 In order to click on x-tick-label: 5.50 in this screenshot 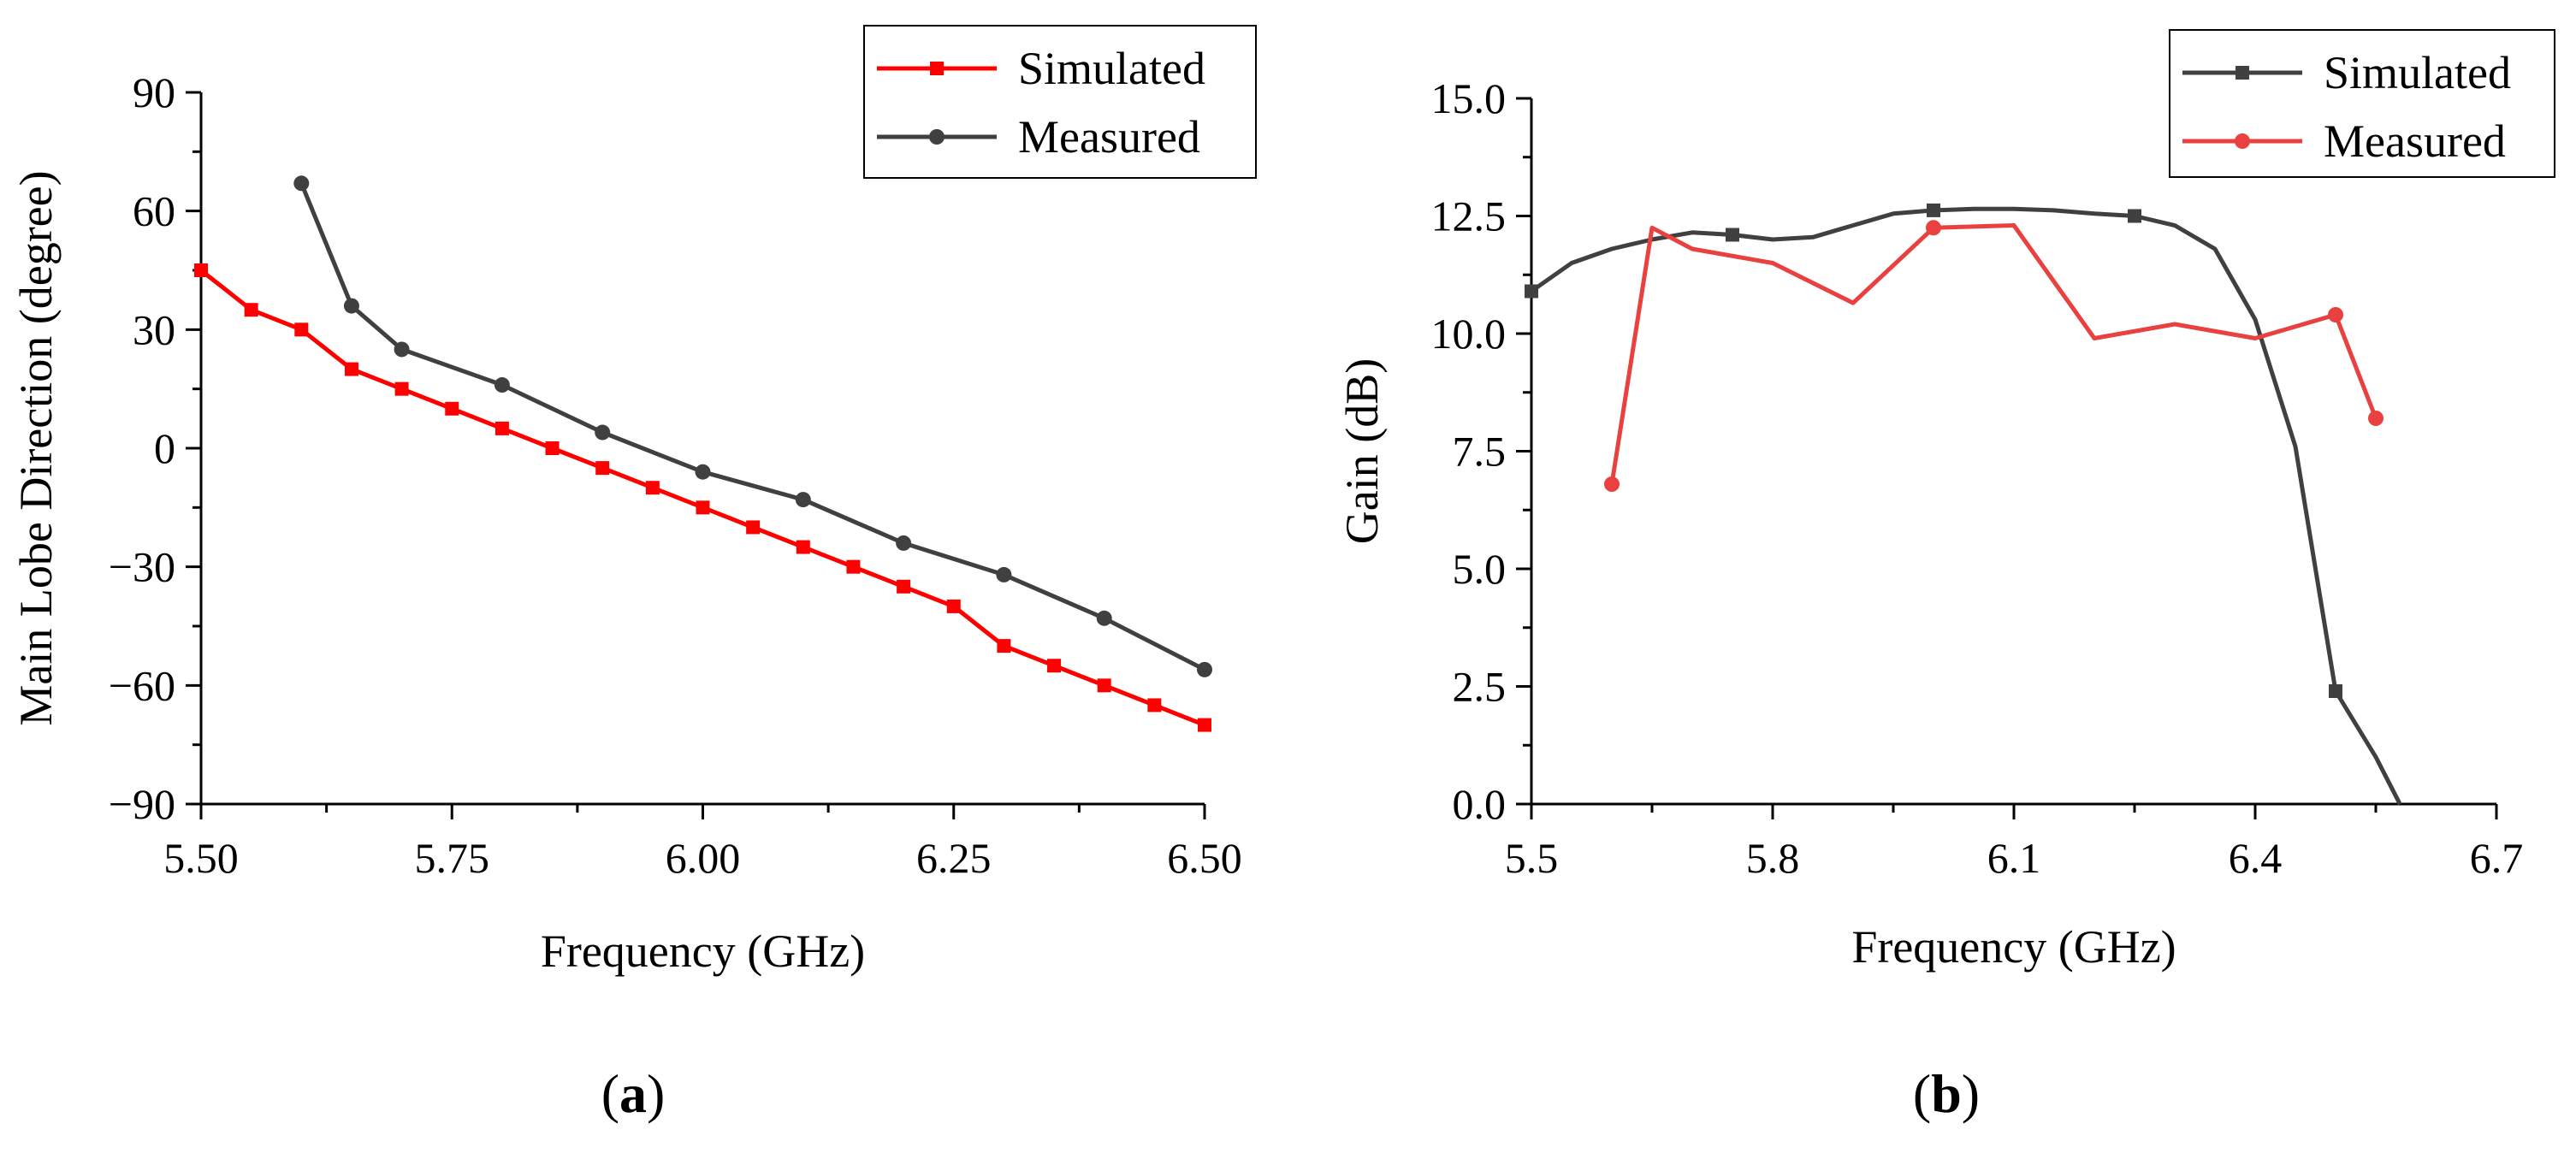, I will do `click(201, 858)`.